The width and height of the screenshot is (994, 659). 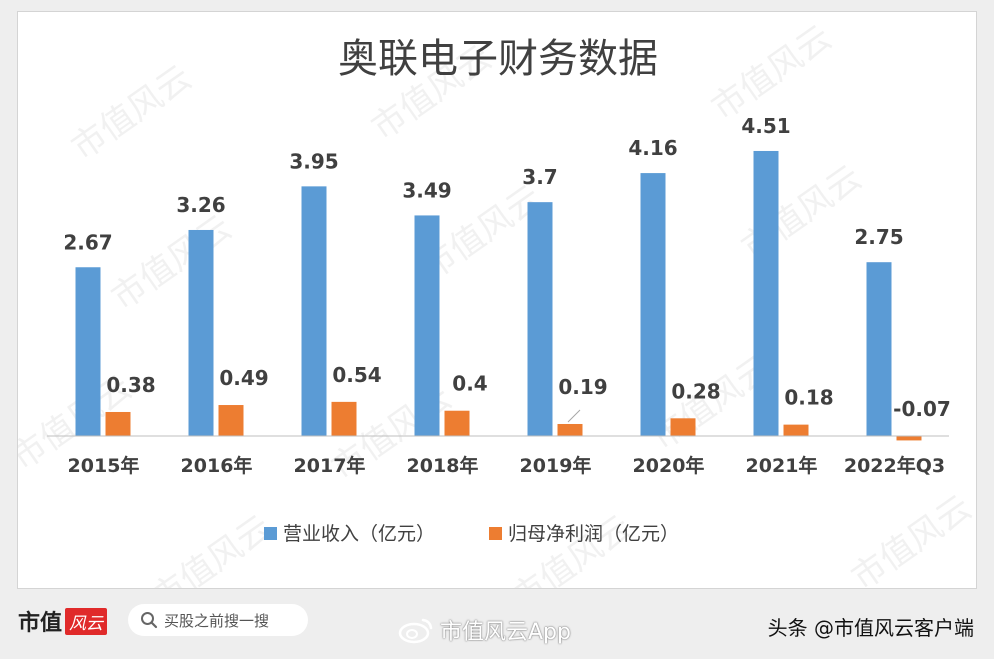 I want to click on label-leader-line, so click(x=574, y=416).